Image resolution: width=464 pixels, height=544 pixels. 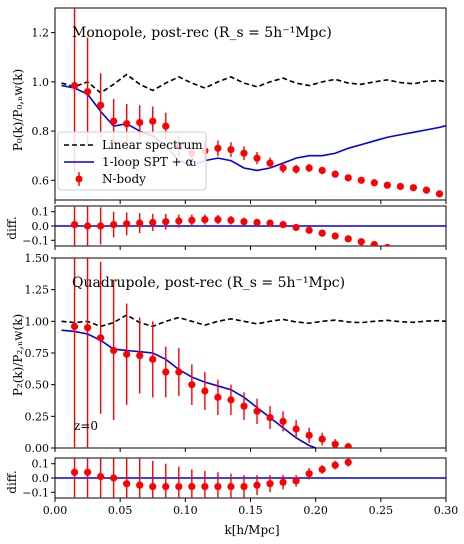 What do you see at coordinates (132, 161) in the screenshot?
I see `legend-box` at bounding box center [132, 161].